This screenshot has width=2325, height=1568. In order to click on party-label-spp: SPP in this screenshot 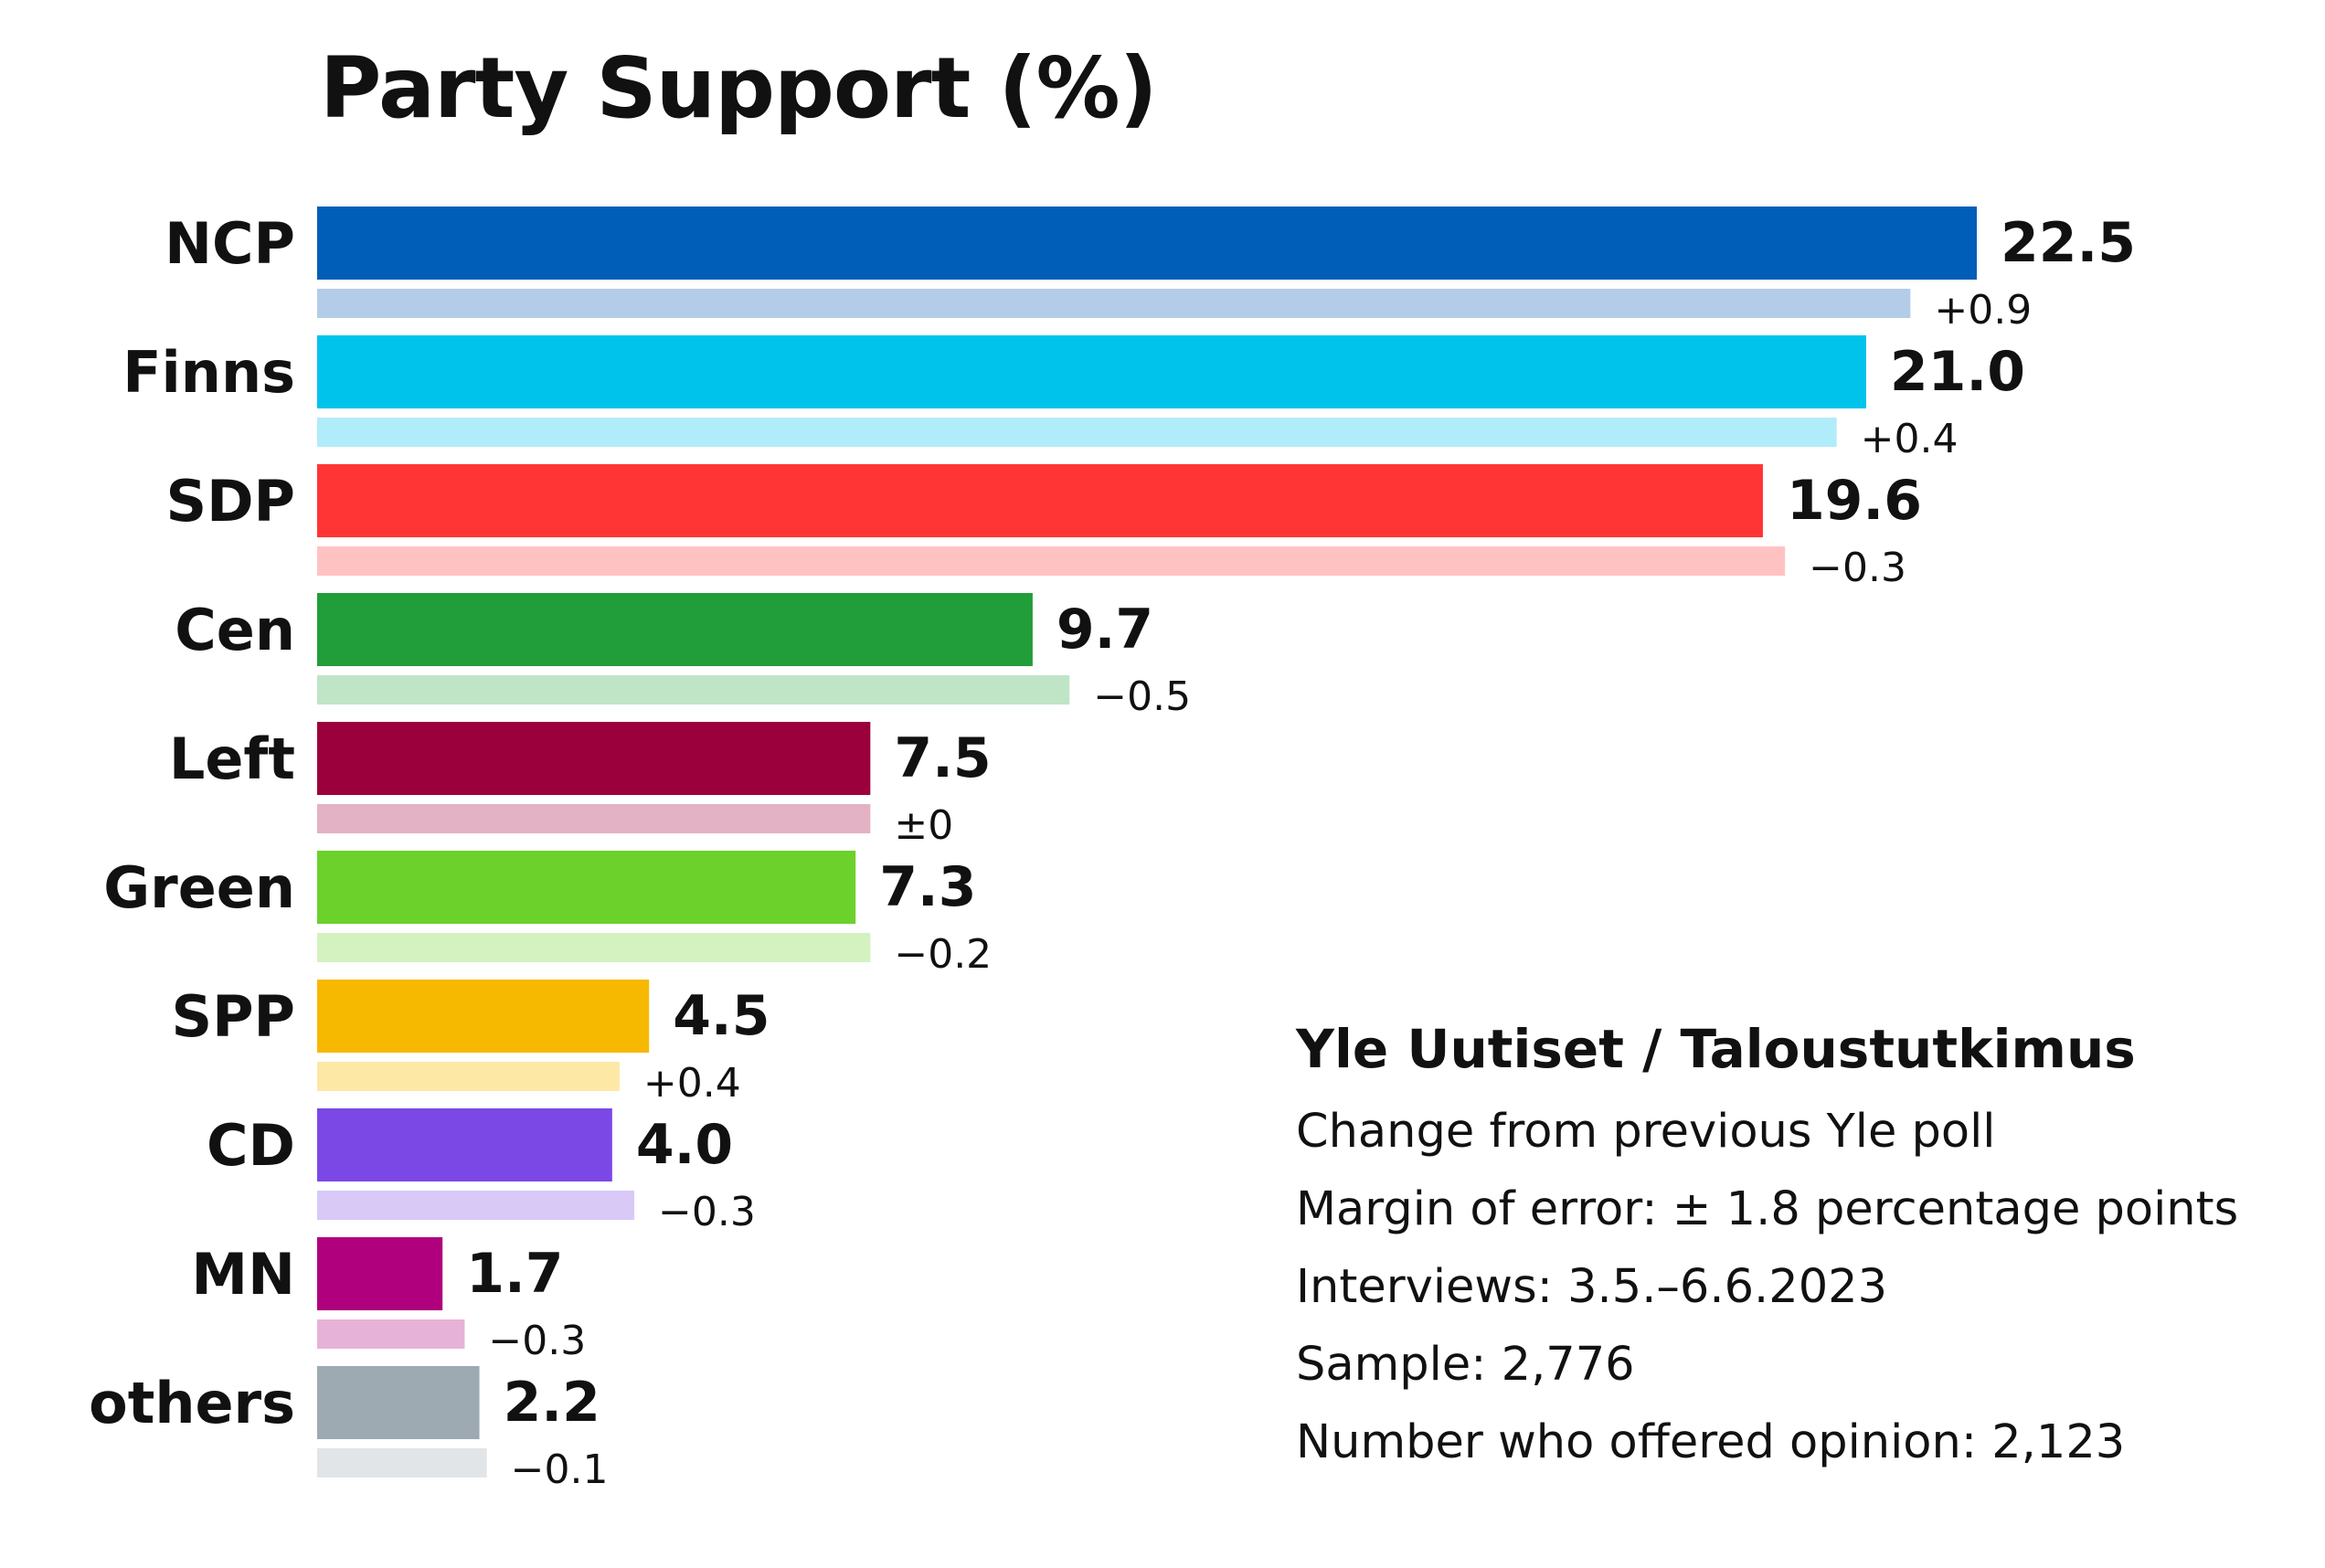, I will do `click(233, 1017)`.